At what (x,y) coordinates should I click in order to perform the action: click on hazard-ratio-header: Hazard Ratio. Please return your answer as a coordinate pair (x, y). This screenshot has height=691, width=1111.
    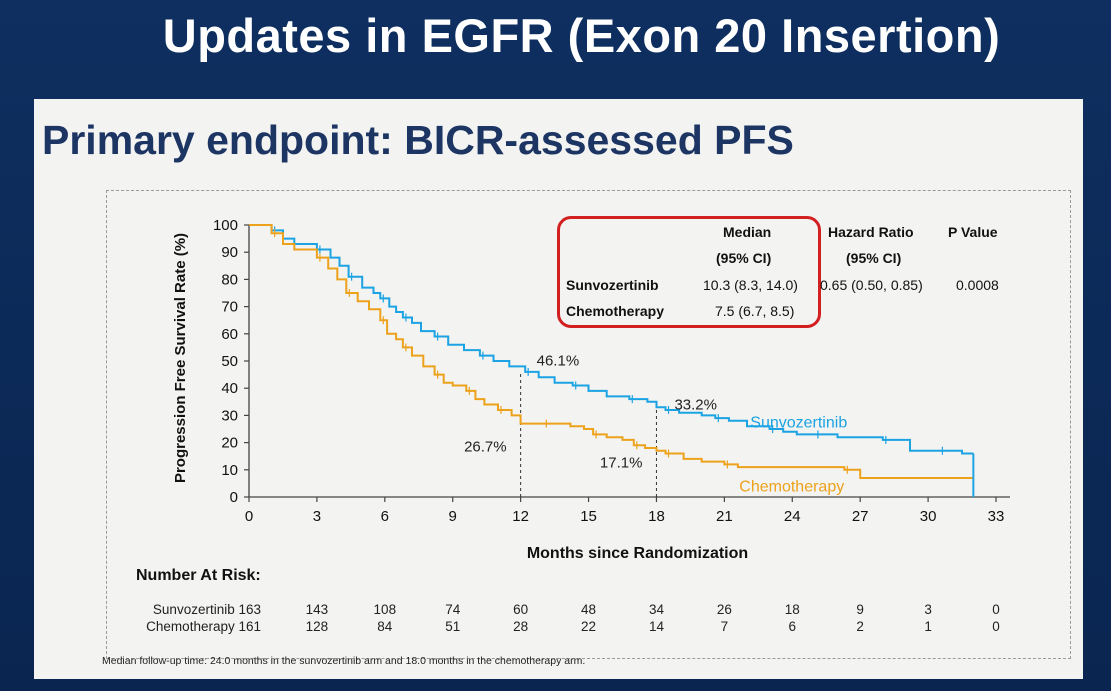
    Looking at the image, I should click on (871, 232).